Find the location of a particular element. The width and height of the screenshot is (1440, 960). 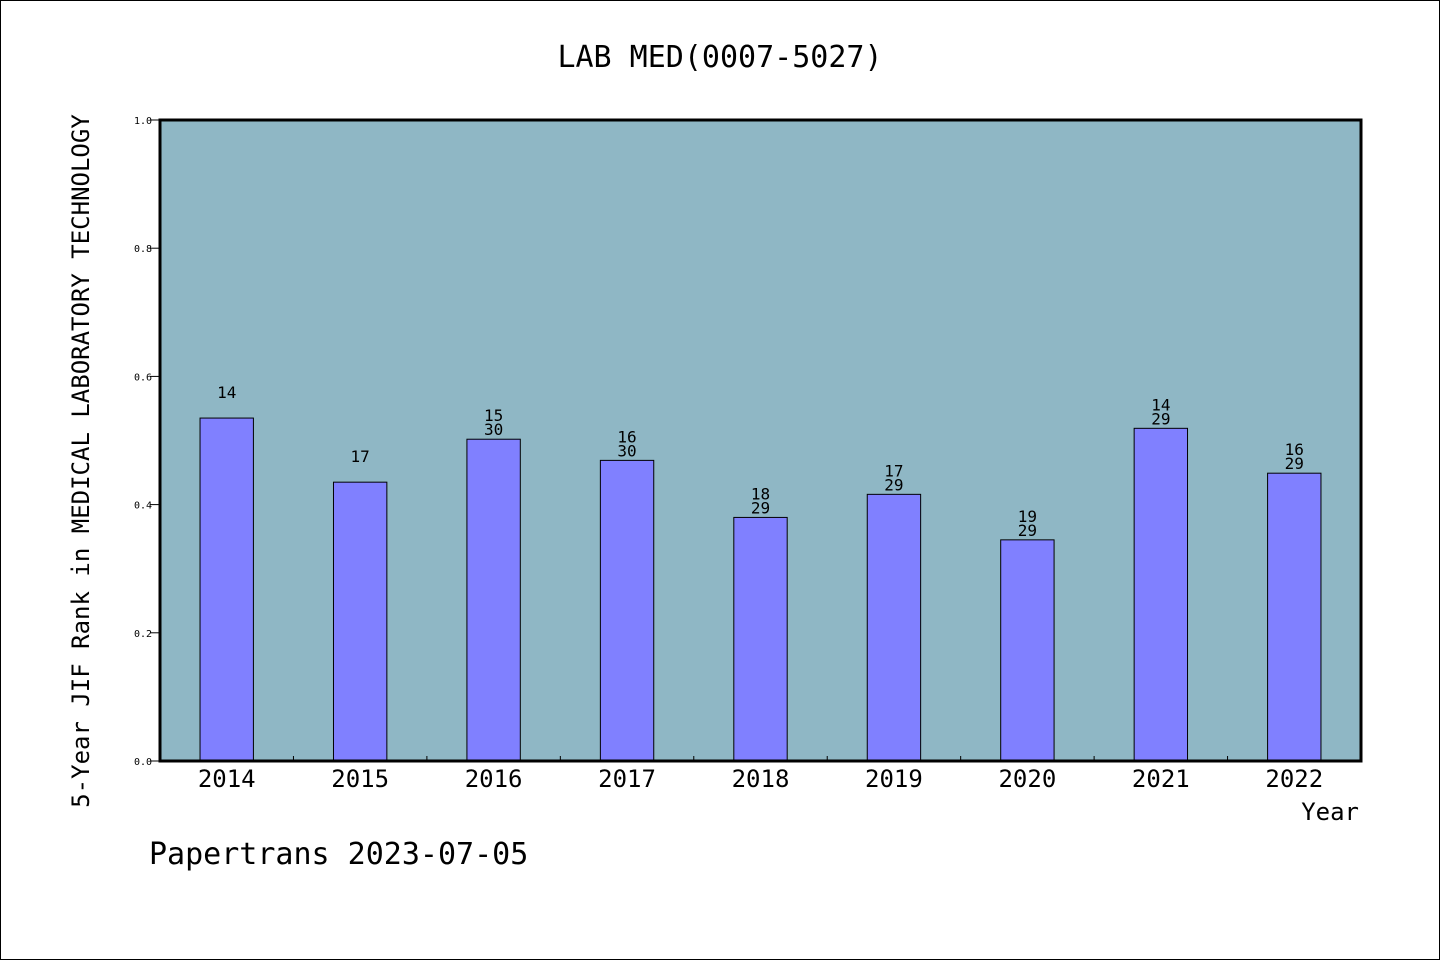

y-tick-label: 0.4 is located at coordinates (143, 506).